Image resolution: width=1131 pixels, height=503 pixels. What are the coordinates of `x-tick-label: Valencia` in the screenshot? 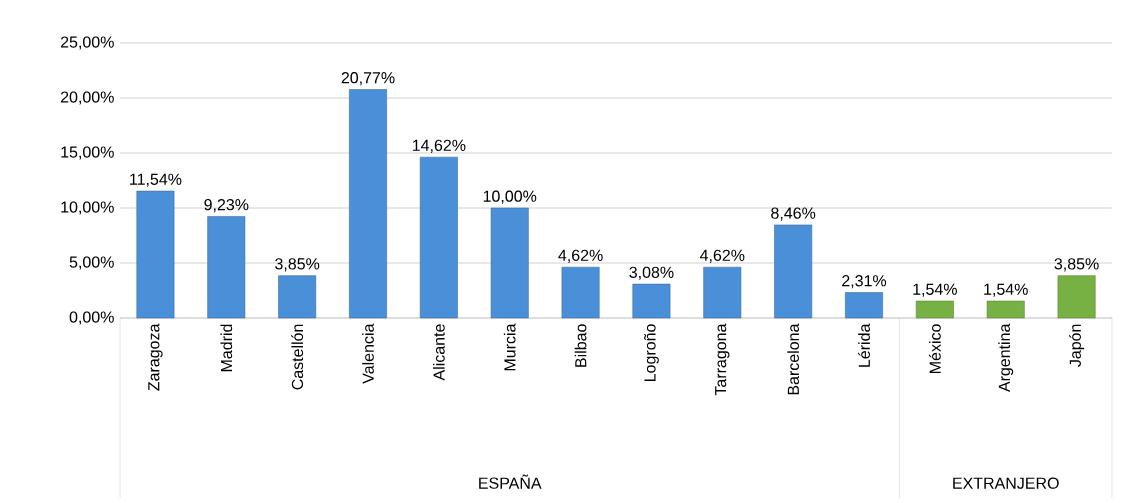 It's located at (368, 353).